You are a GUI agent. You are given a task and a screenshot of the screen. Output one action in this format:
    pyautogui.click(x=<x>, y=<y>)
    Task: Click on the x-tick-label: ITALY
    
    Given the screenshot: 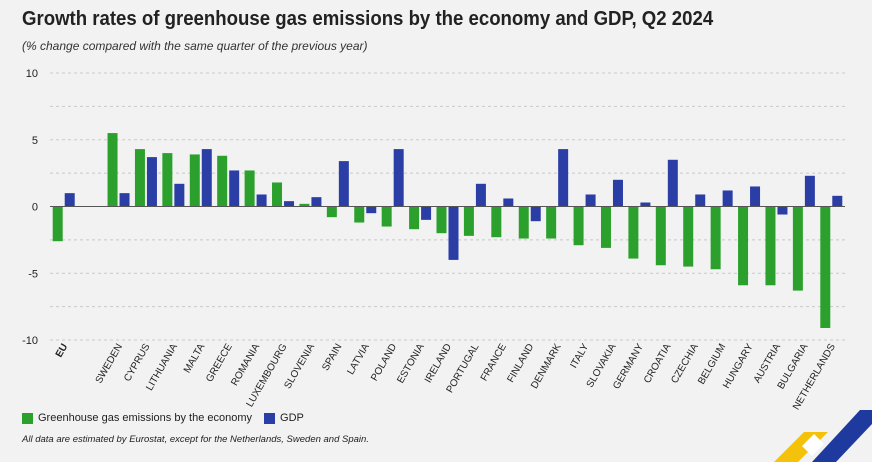 What is the action you would take?
    pyautogui.click(x=579, y=356)
    